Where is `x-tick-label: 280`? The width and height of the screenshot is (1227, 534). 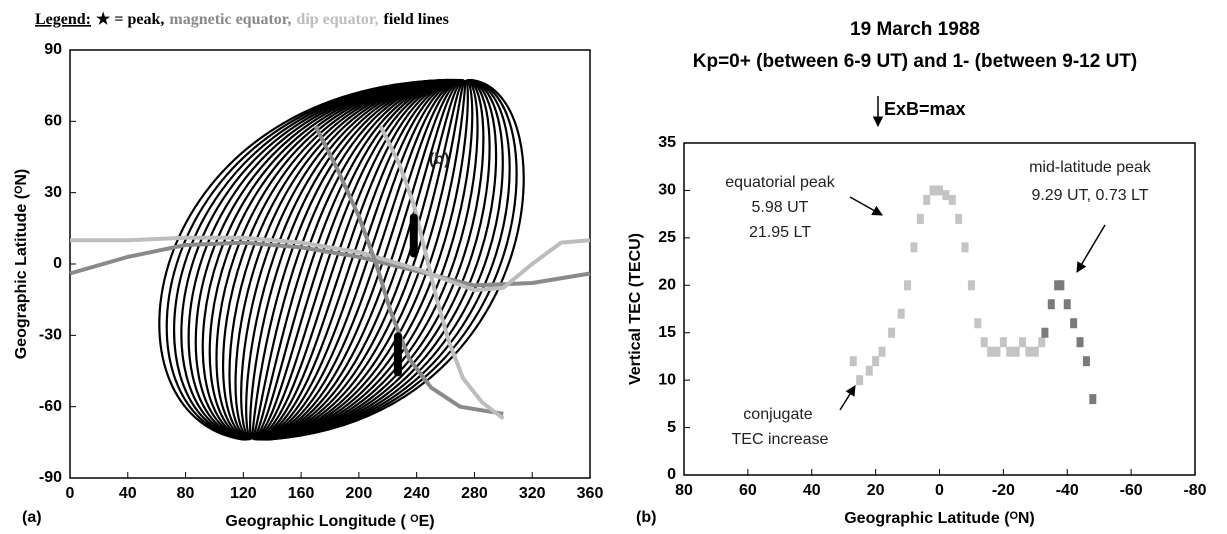
x-tick-label: 280 is located at coordinates (474, 493).